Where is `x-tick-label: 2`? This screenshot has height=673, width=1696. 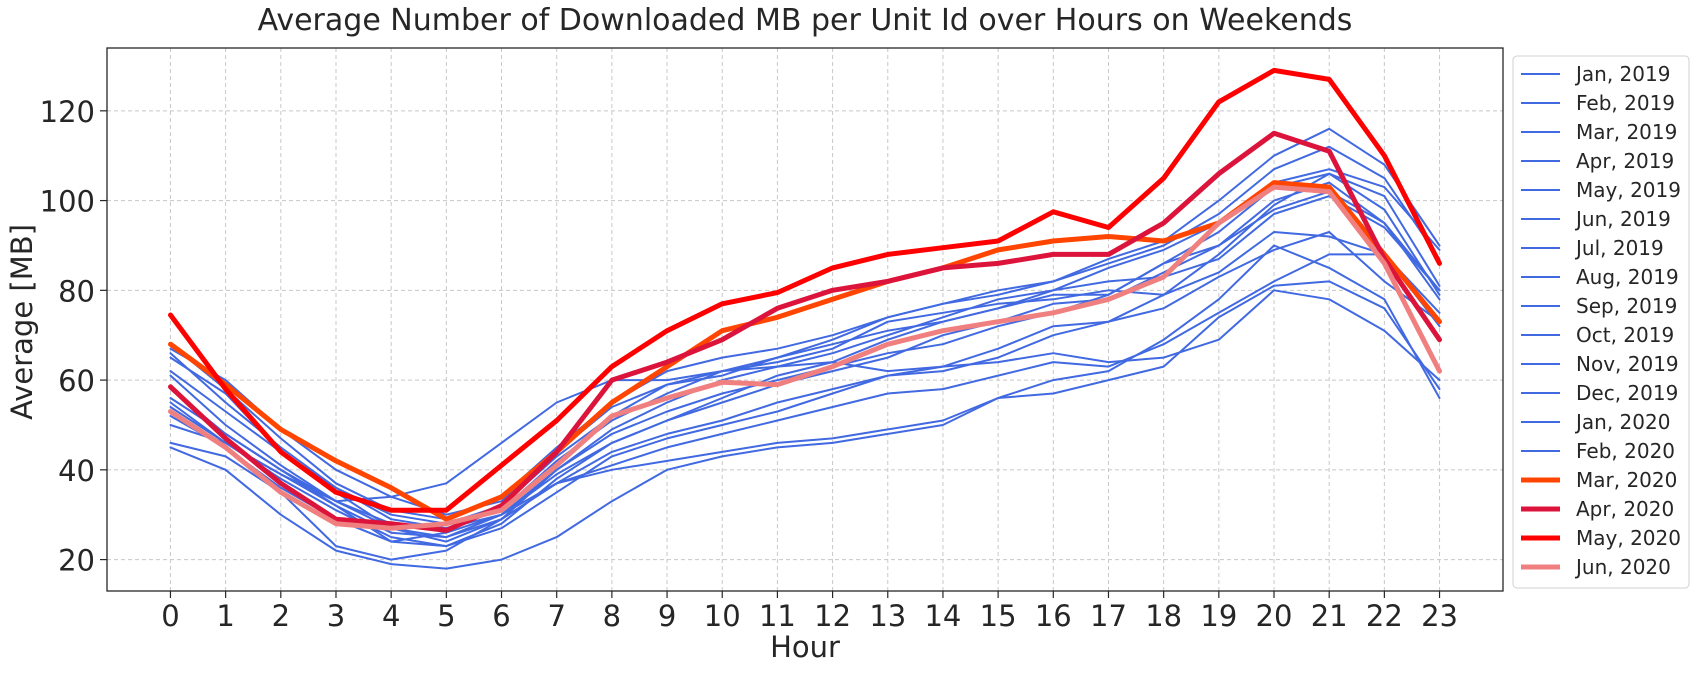 x-tick-label: 2 is located at coordinates (281, 616).